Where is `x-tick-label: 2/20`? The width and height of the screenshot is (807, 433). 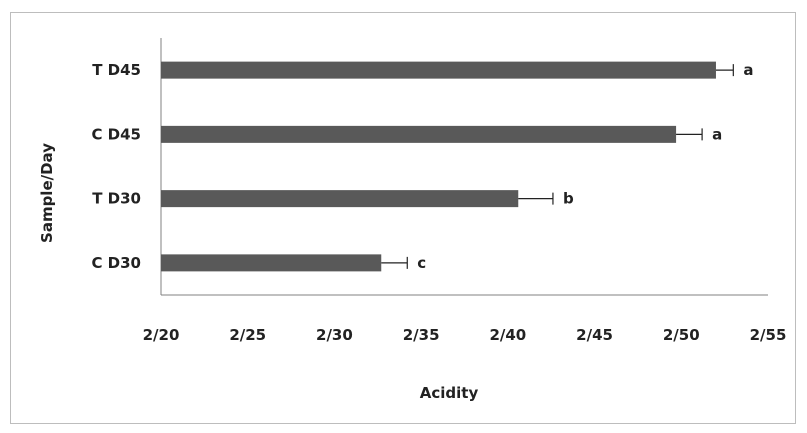
x-tick-label: 2/20 is located at coordinates (161, 335).